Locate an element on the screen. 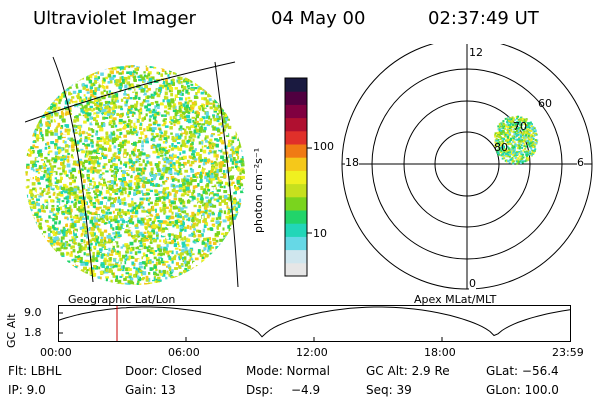 This screenshot has height=400, width=600. polar-plot-caption: Apex MLat/MLT is located at coordinates (455, 299).